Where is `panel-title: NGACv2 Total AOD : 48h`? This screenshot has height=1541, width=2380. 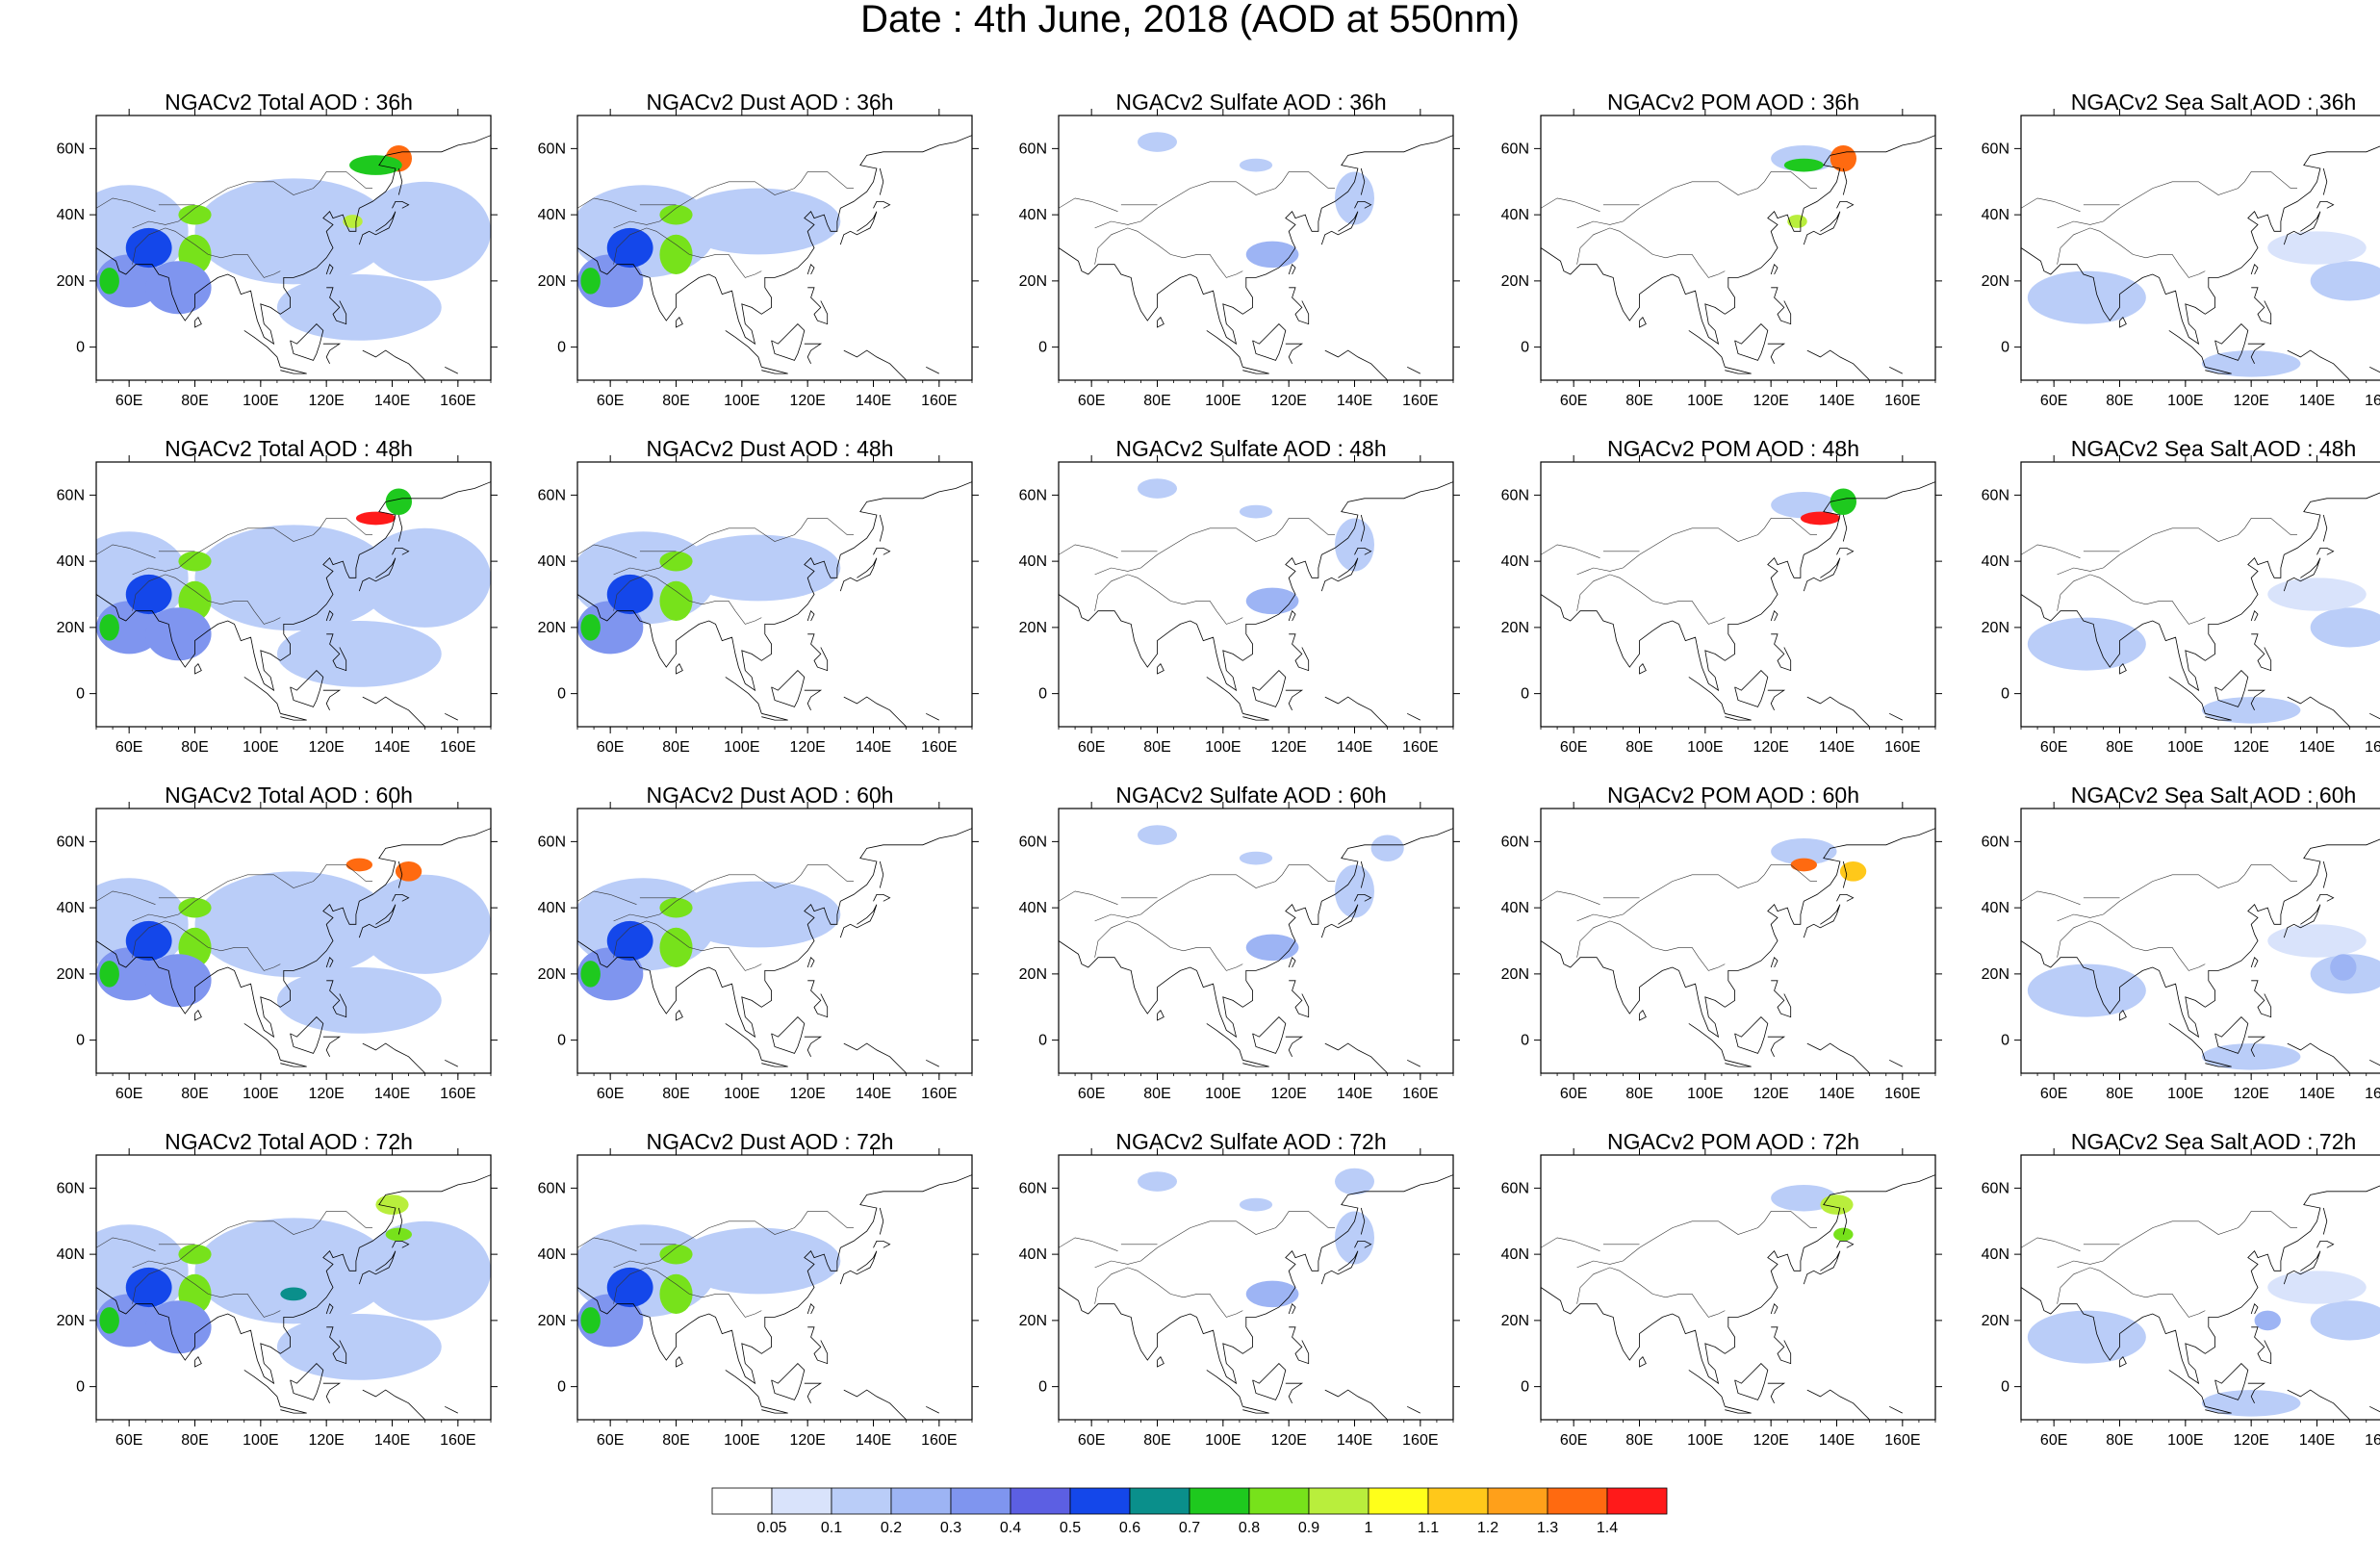
panel-title: NGACv2 Total AOD : 48h is located at coordinates (289, 448).